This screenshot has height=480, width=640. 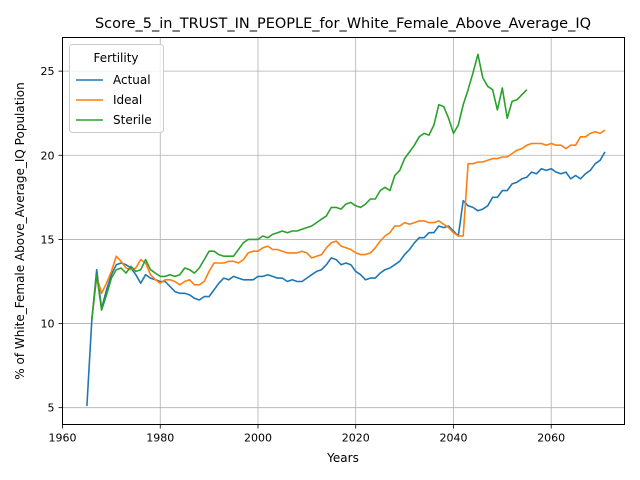 I want to click on y-tick-label: 20, so click(x=48, y=155).